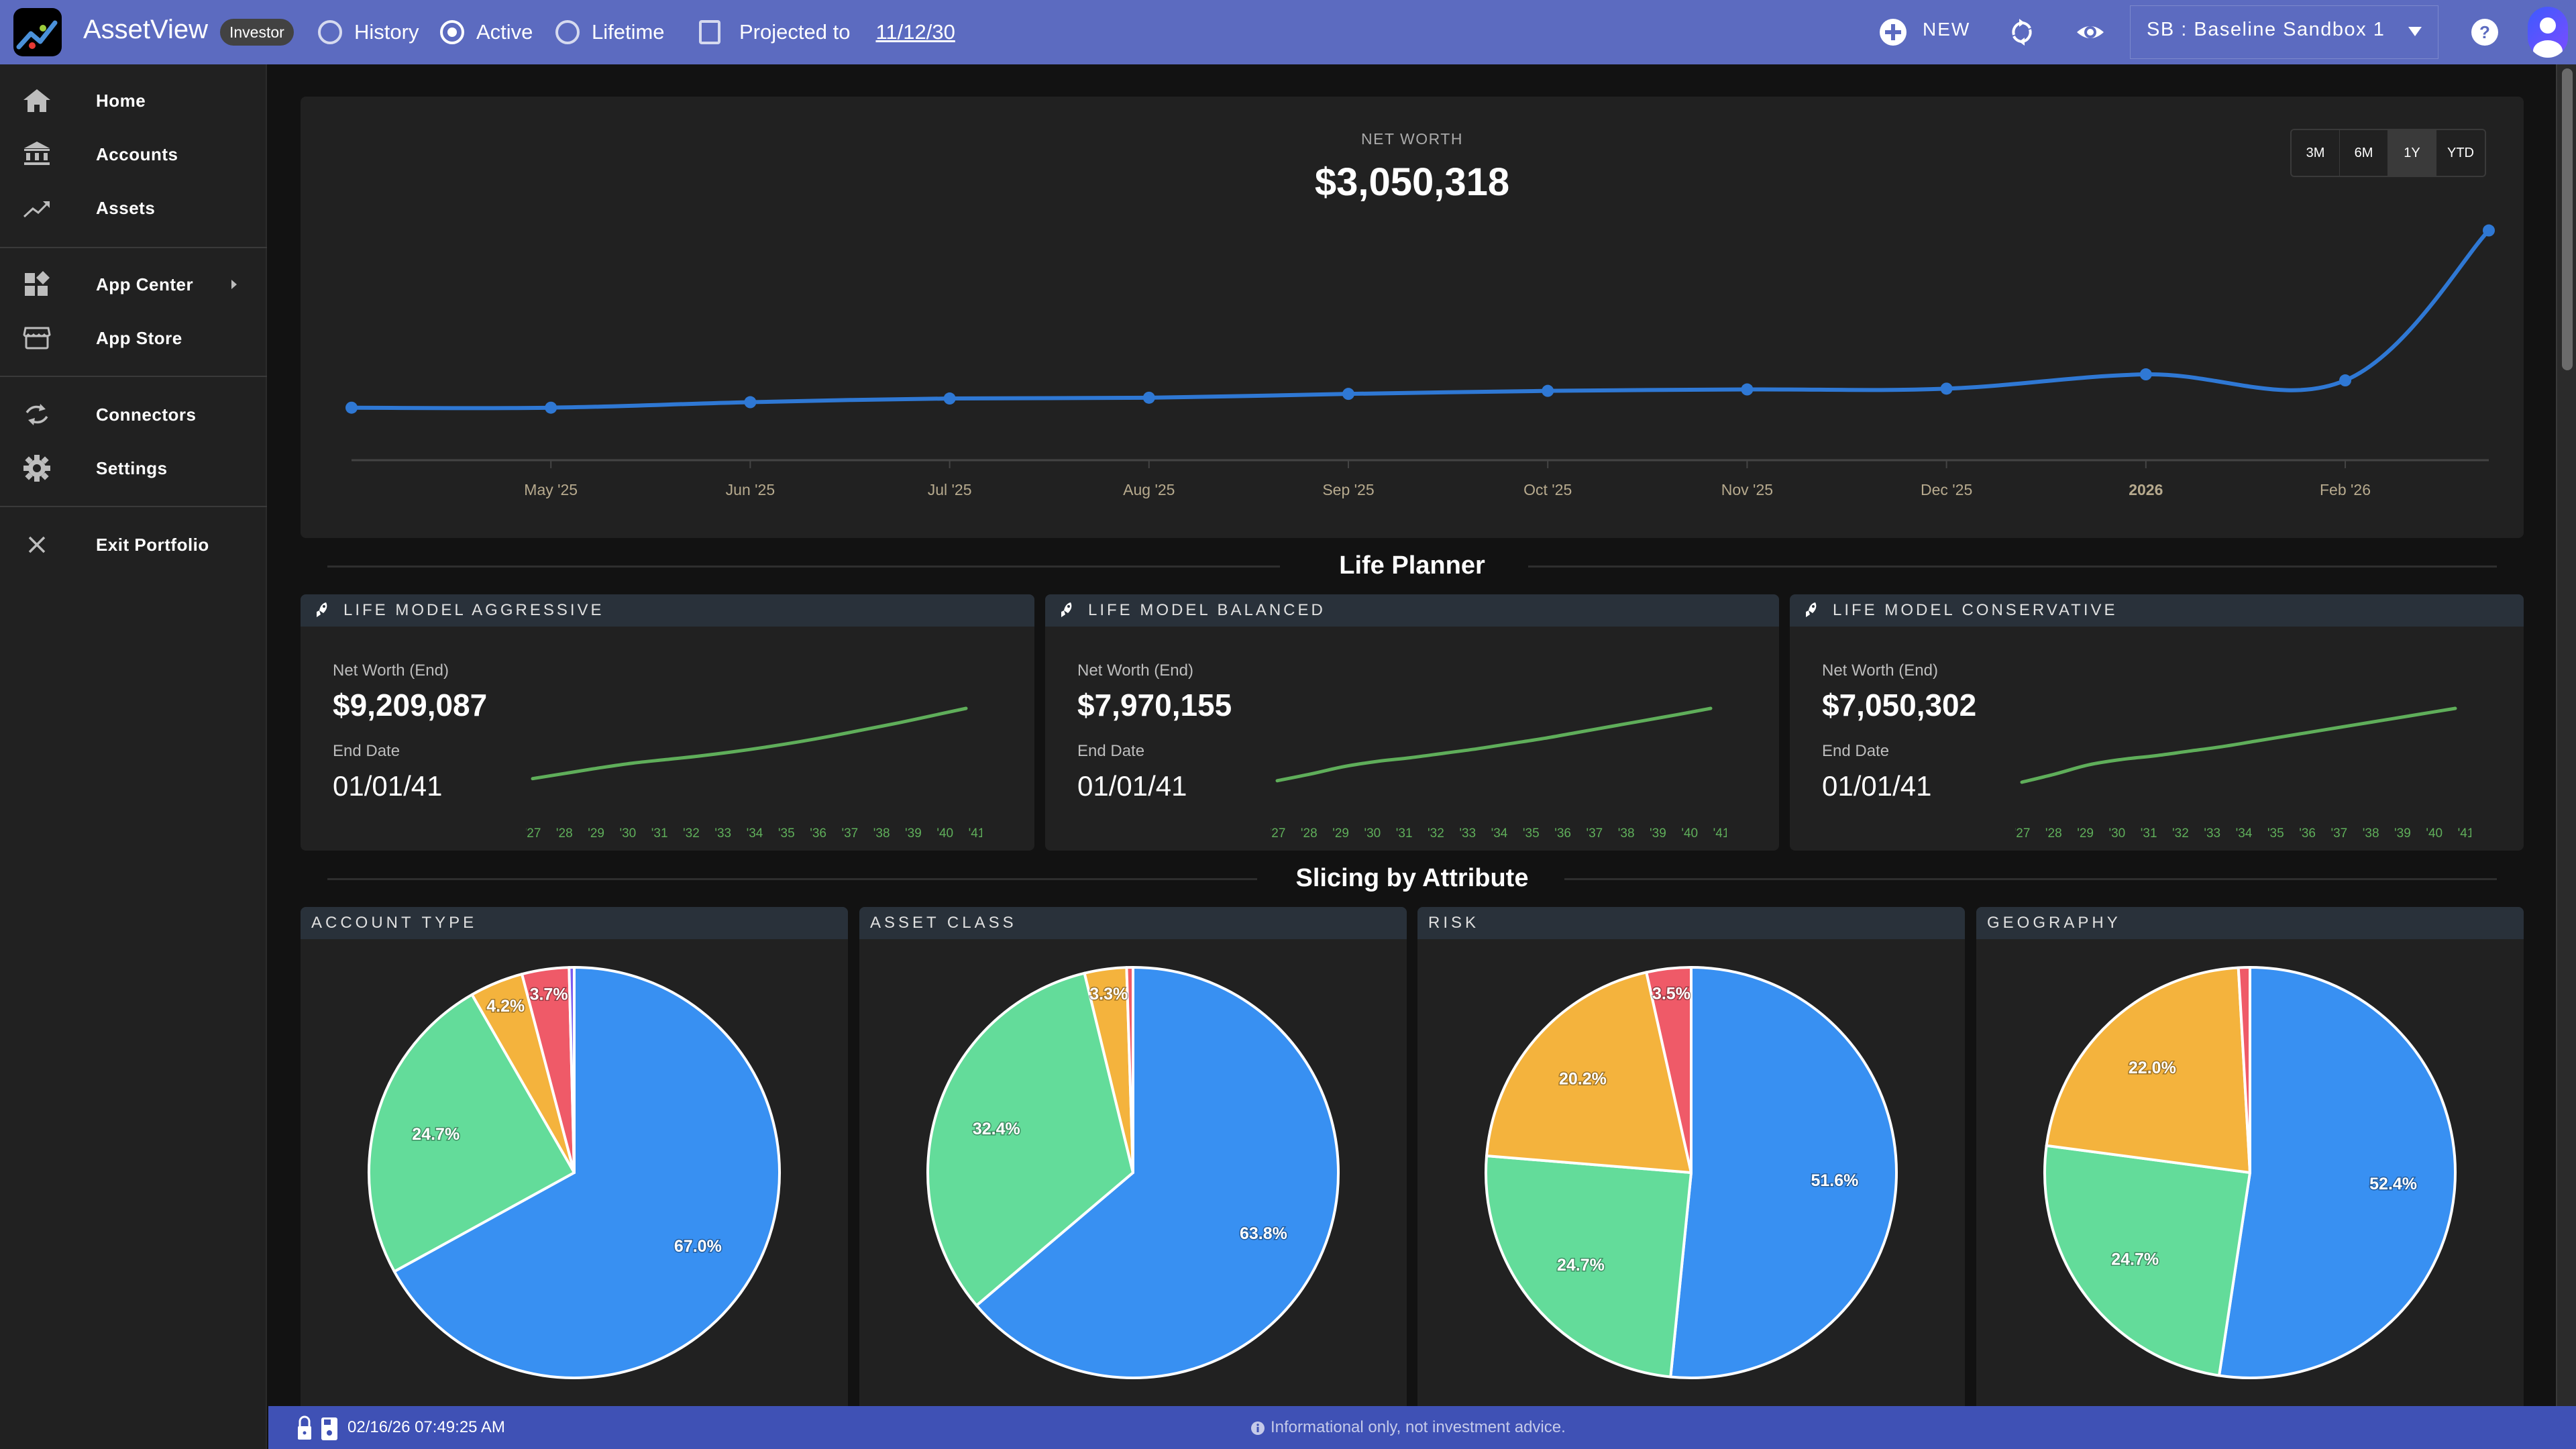  Describe the element at coordinates (1412, 139) in the screenshot. I see `net-worth-label: NET WORTH` at that location.